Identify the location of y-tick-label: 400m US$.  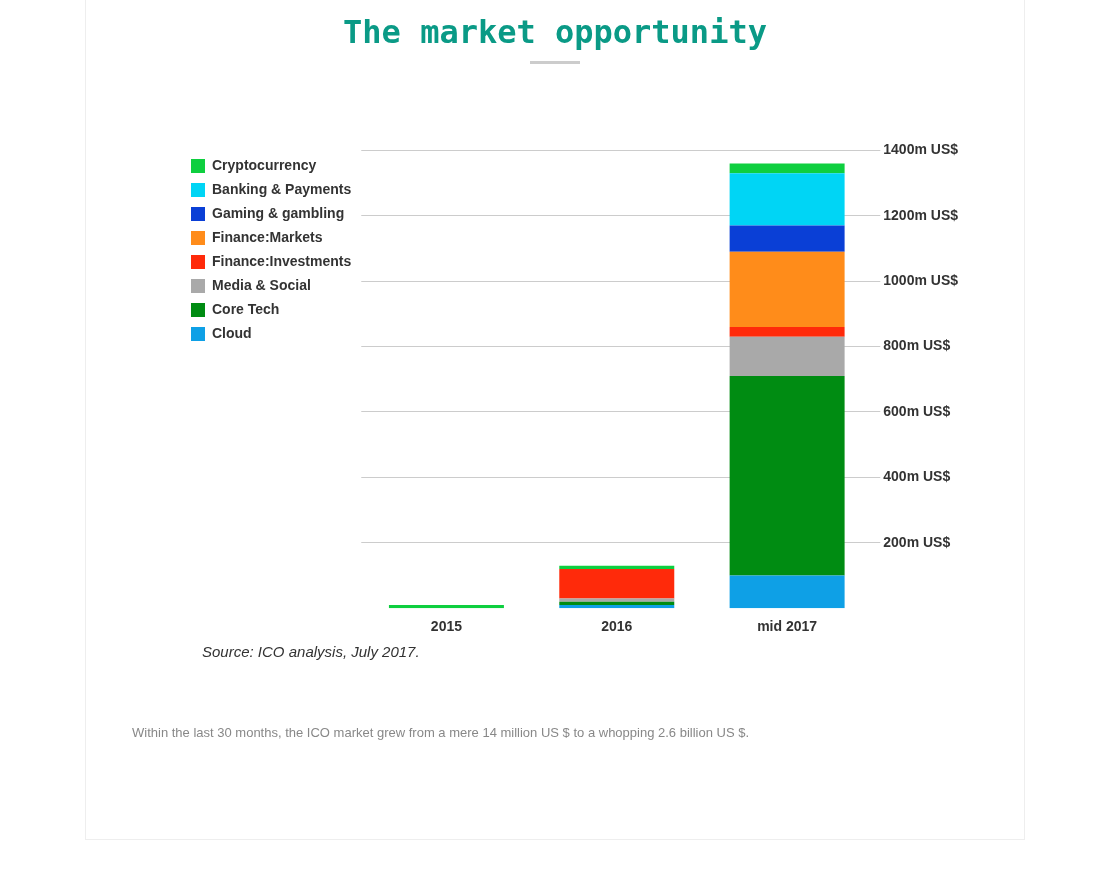
(917, 476).